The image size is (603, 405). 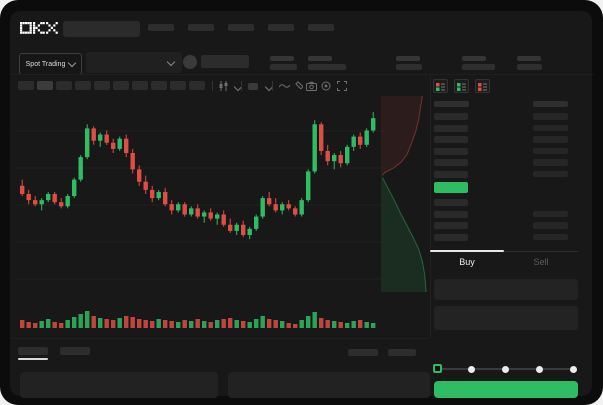 I want to click on orders-panel-left, so click(x=119, y=385).